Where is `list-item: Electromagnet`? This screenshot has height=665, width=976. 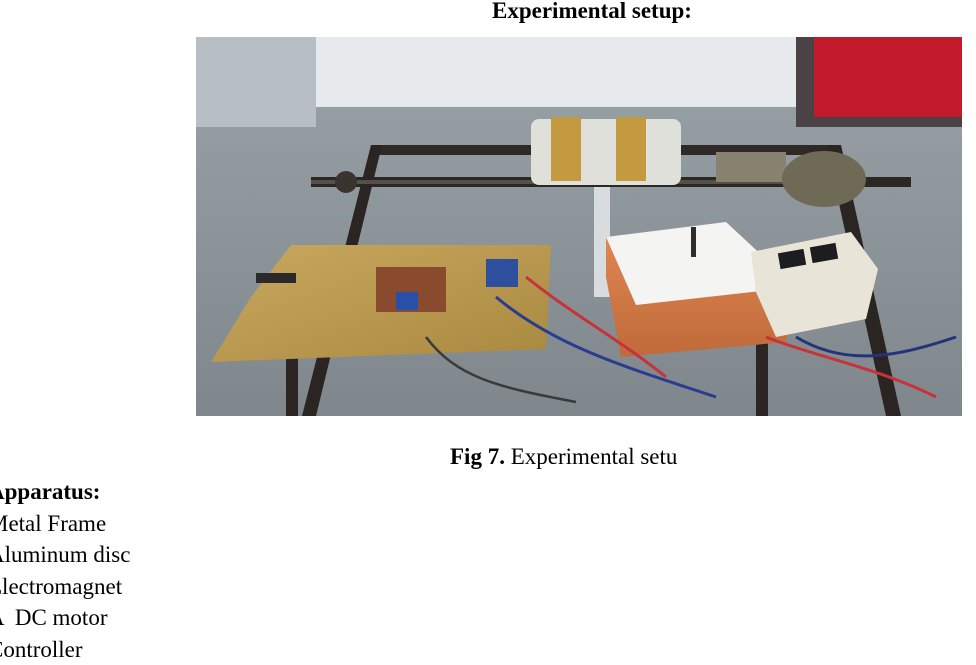 list-item: Electromagnet is located at coordinates (65, 587).